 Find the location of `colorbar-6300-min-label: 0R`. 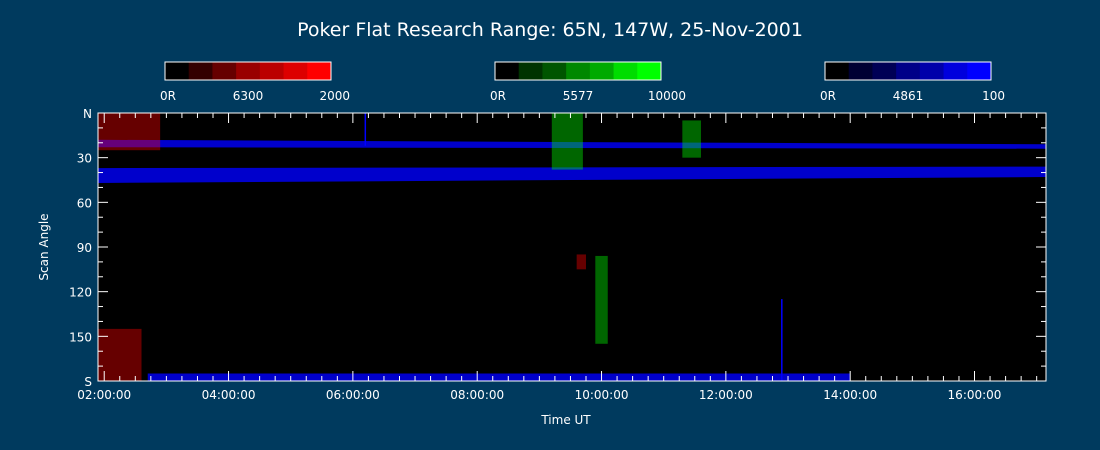

colorbar-6300-min-label: 0R is located at coordinates (168, 96).